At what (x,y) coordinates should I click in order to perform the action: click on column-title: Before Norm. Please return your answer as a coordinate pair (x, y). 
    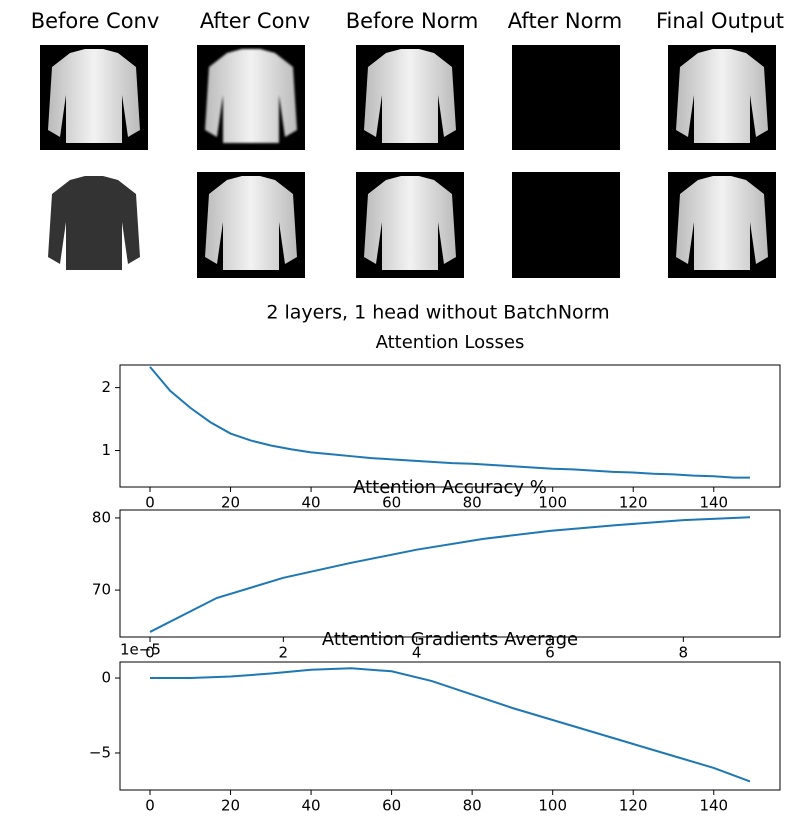
    Looking at the image, I should click on (412, 21).